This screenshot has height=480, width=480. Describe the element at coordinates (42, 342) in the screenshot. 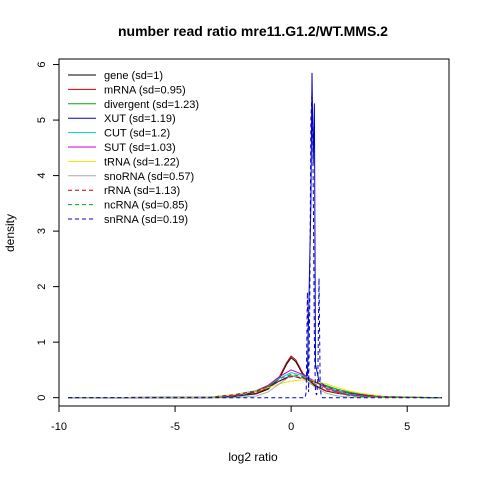

I see `y-tick-label: 1` at that location.